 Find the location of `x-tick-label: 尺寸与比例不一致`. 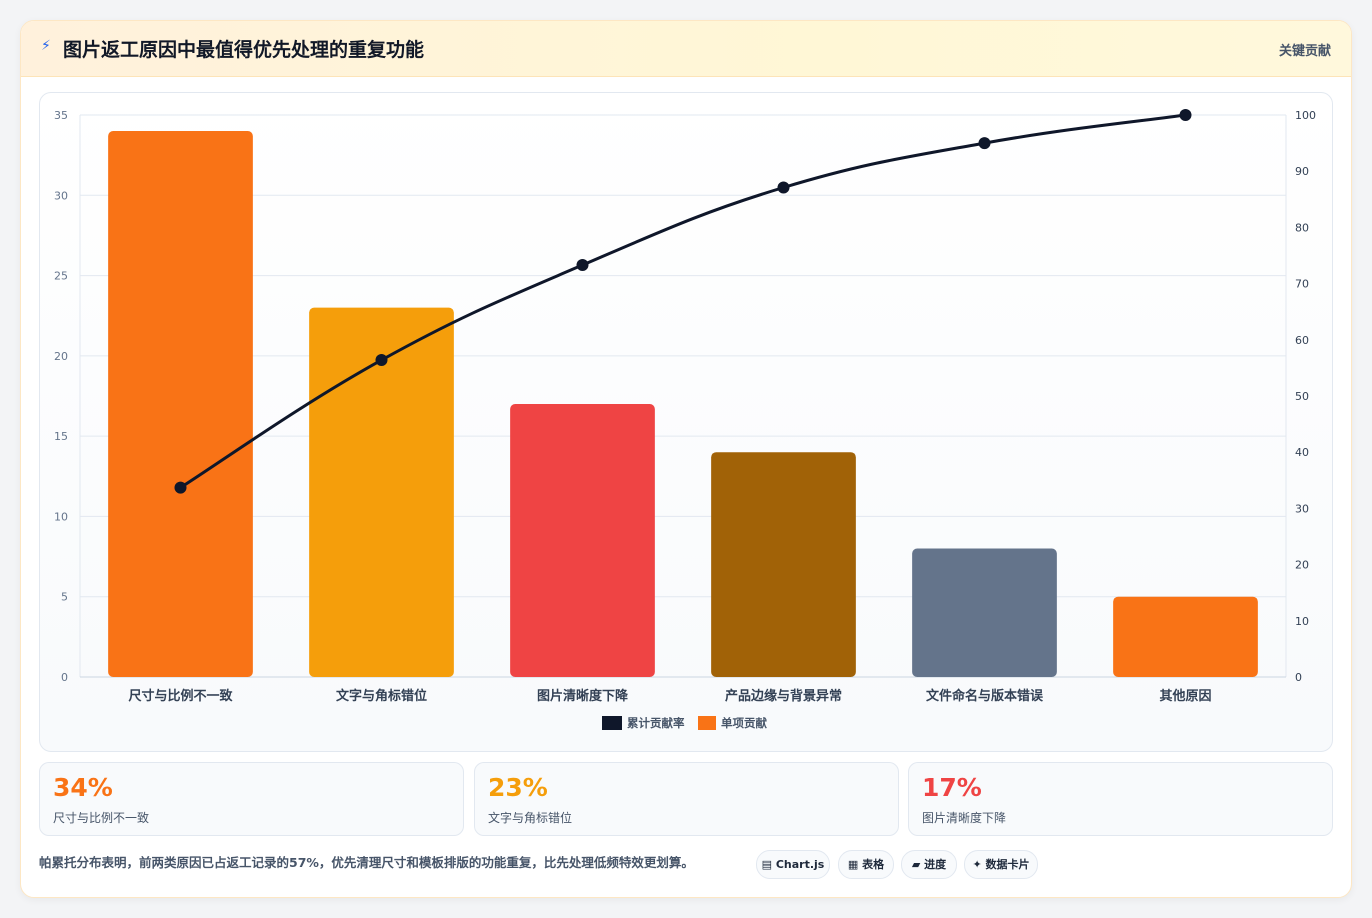

x-tick-label: 尺寸与比例不一致 is located at coordinates (180, 696).